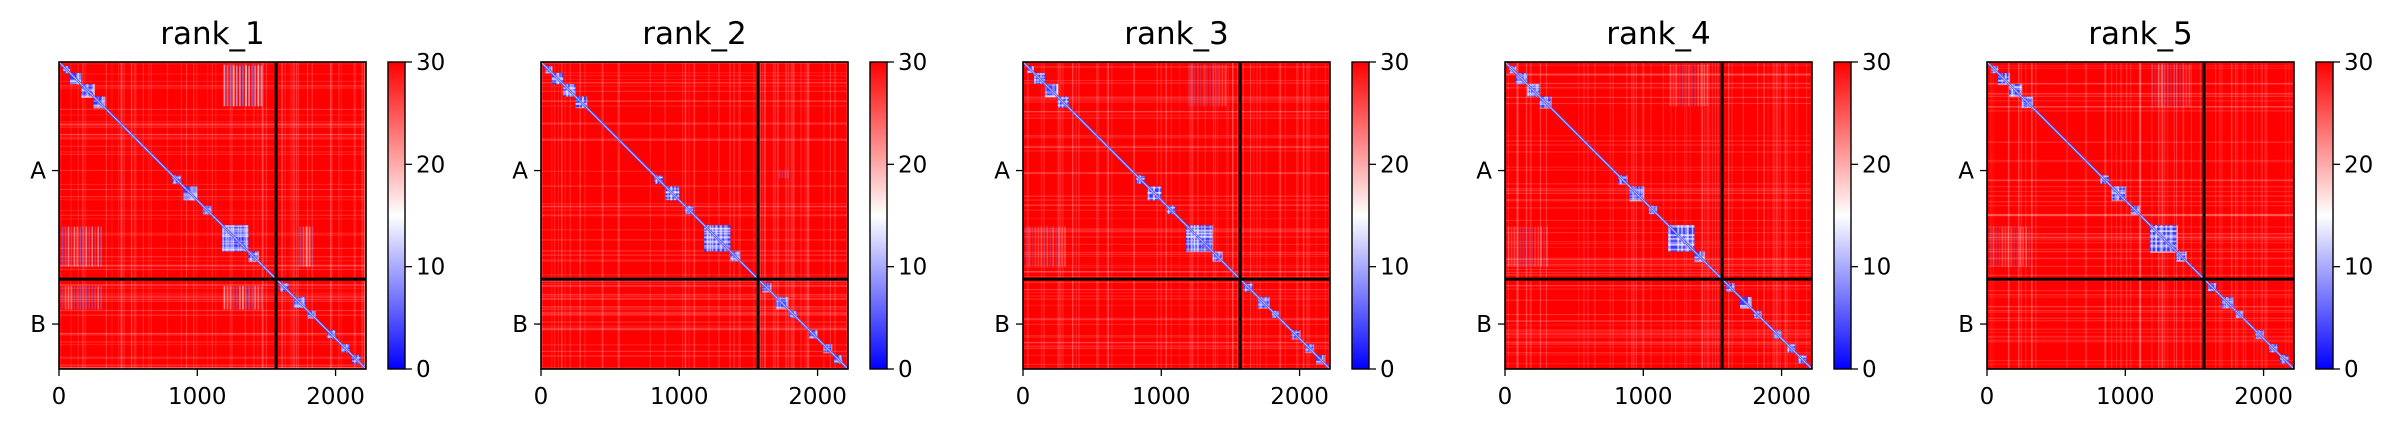  I want to click on off-diagonal-patch, so click(1689, 85).